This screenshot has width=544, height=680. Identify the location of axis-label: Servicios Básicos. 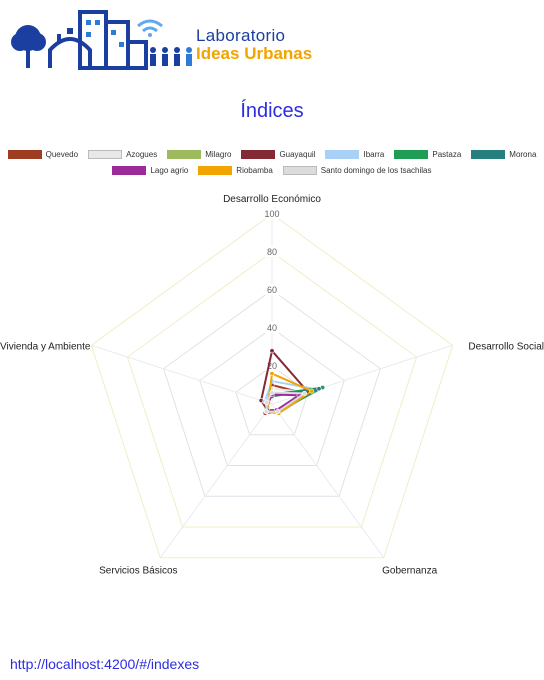
(138, 571).